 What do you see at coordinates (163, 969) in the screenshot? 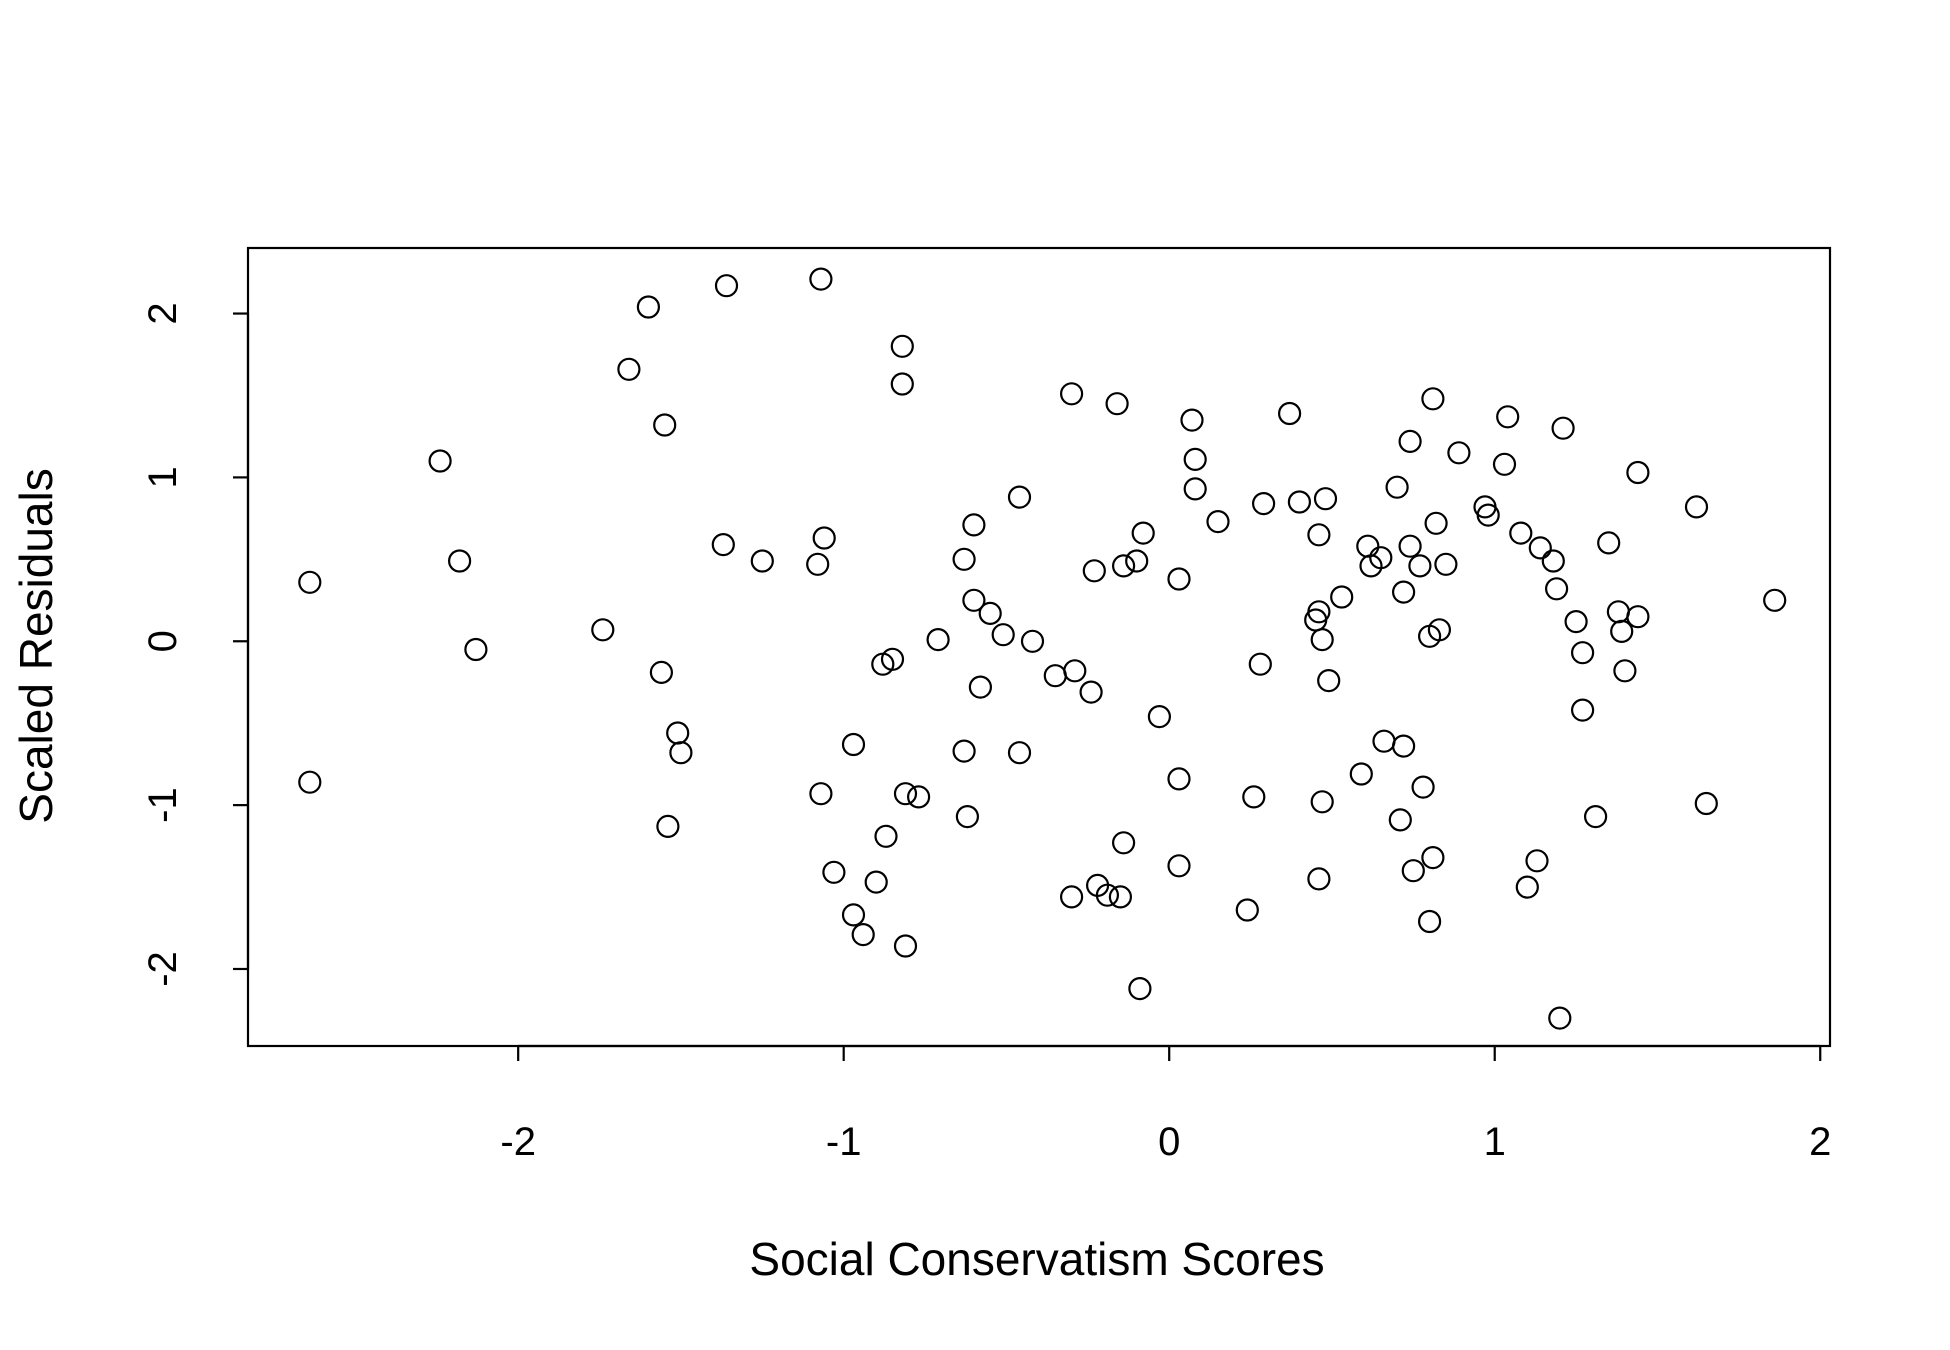
I see `y-tick-label: -2` at bounding box center [163, 969].